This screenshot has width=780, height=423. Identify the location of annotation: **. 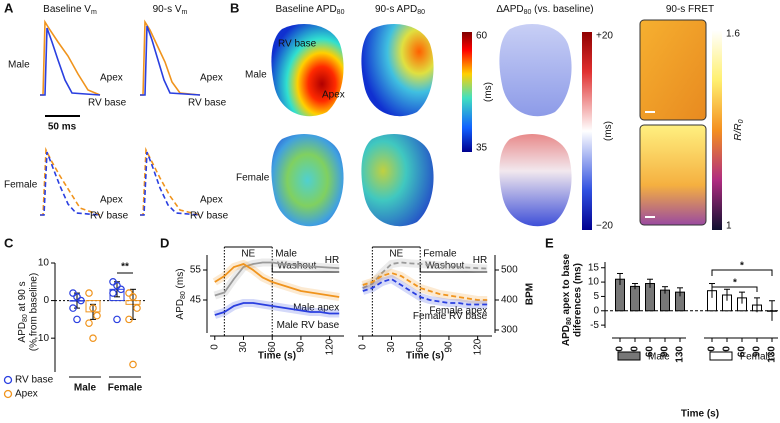
(125, 267).